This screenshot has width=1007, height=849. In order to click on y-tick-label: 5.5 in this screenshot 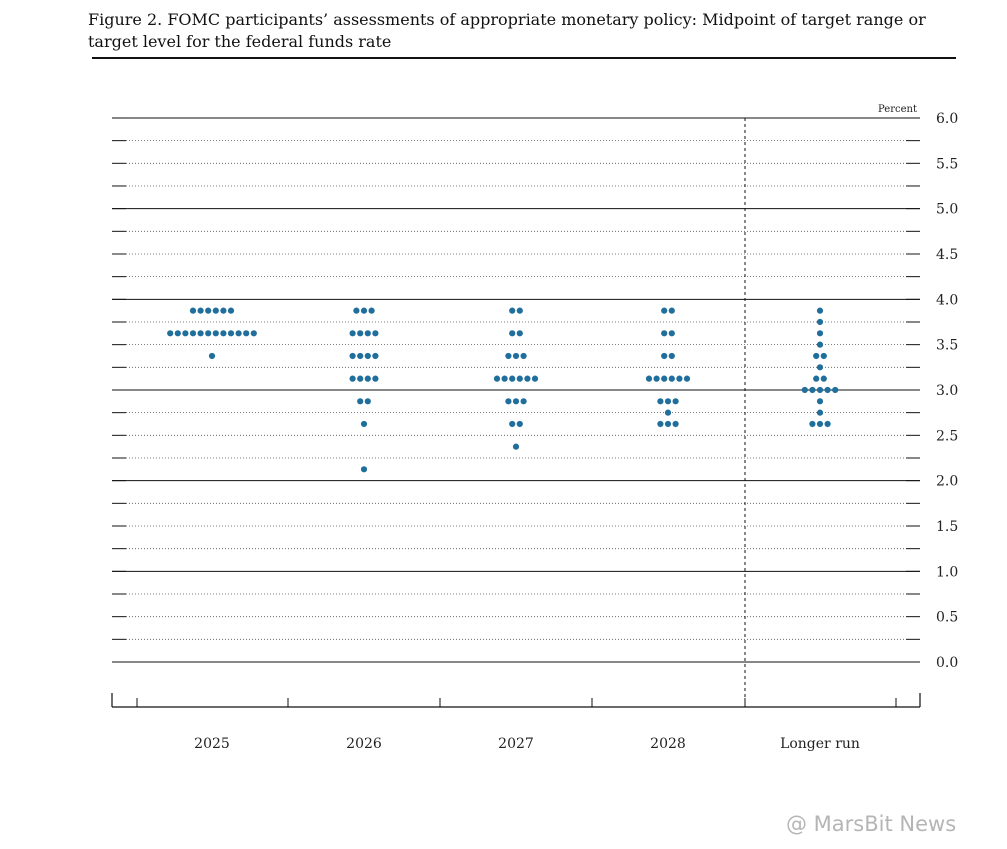, I will do `click(947, 164)`.